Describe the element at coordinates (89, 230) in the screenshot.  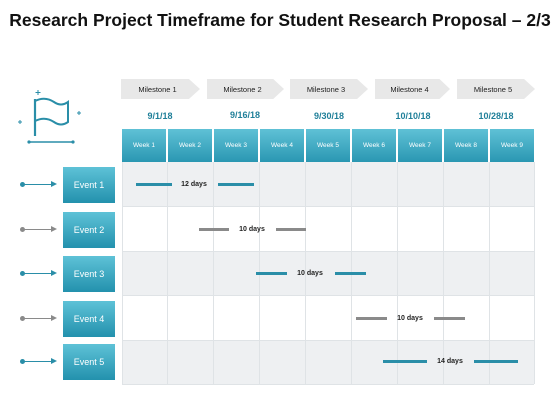
I see `event-2-label: Event 2` at that location.